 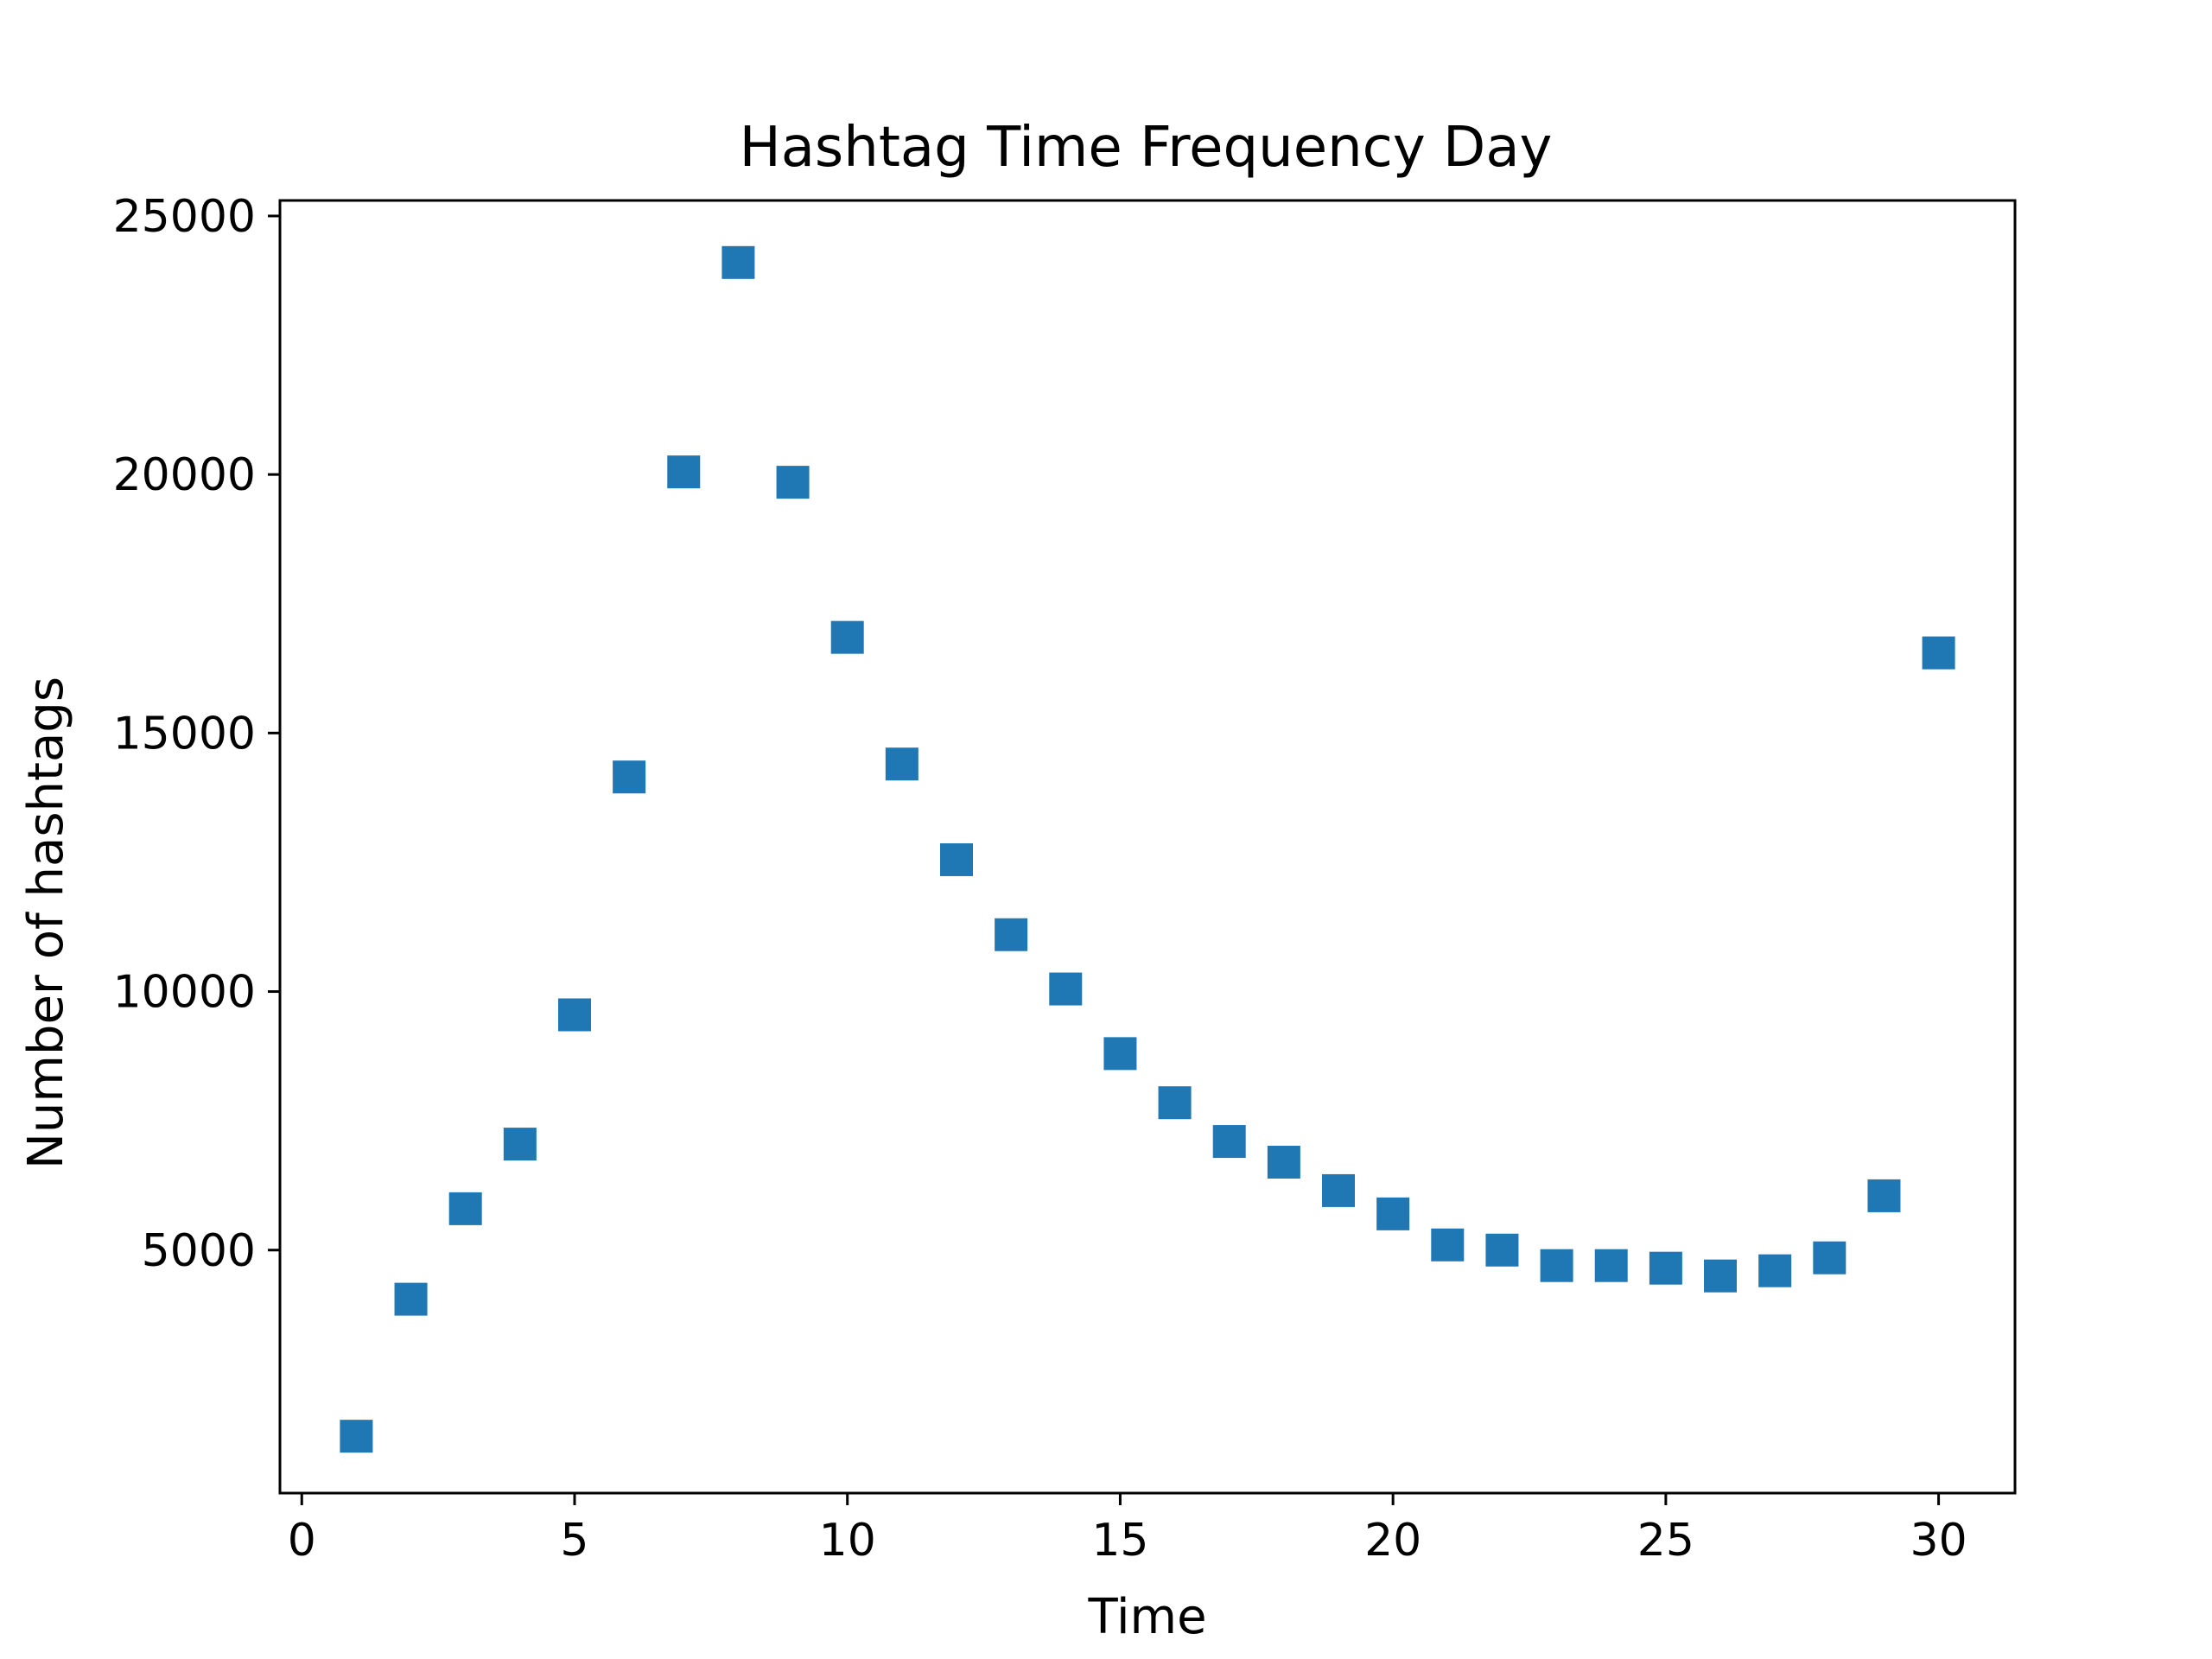 I want to click on x-tick-label: 10, so click(x=847, y=1541).